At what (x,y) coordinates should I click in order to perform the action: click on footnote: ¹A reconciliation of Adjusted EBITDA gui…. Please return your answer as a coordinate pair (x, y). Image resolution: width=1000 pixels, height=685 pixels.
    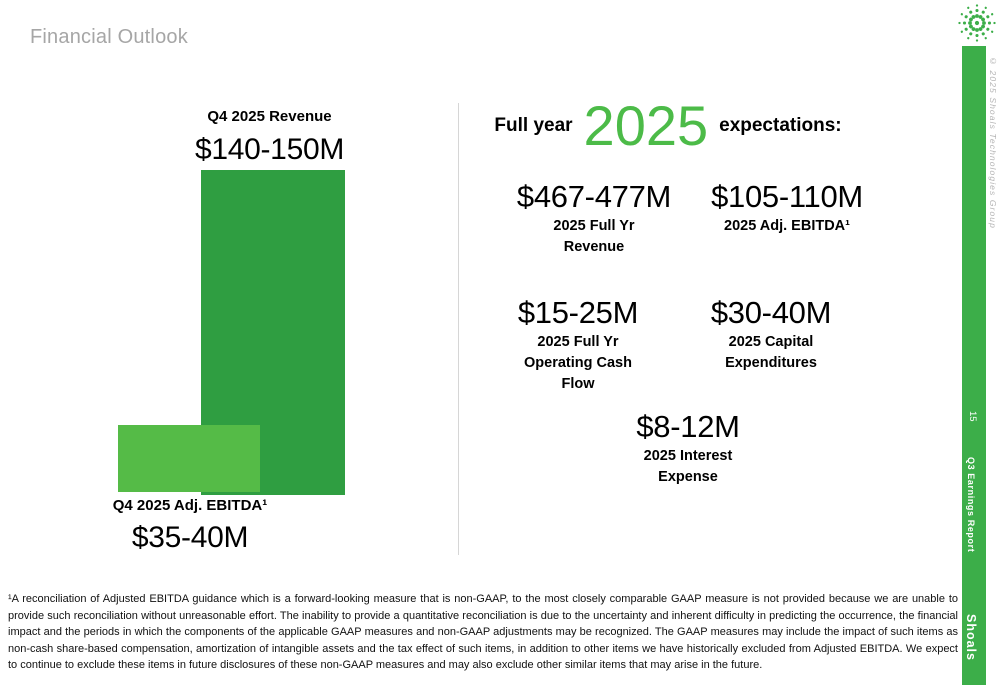
    Looking at the image, I should click on (483, 632).